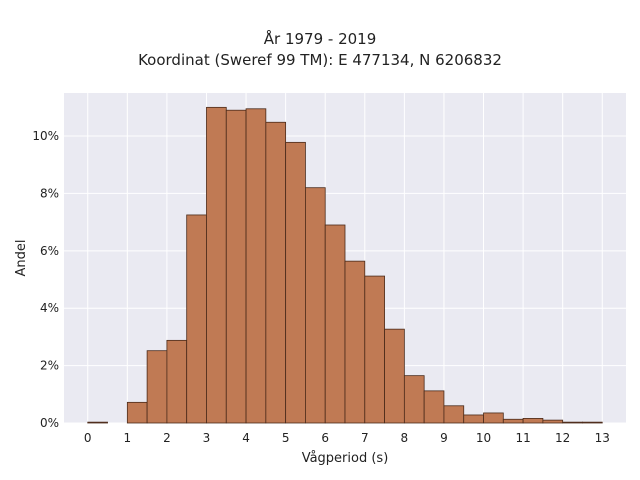 This screenshot has height=480, width=640. Describe the element at coordinates (320, 39) in the screenshot. I see `chart-title: År 1979 - 2019` at that location.